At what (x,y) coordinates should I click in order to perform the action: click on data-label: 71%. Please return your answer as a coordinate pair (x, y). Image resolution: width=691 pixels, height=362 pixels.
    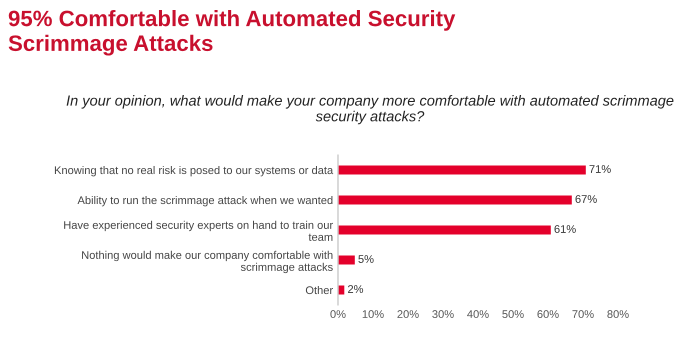
    Looking at the image, I should click on (600, 169).